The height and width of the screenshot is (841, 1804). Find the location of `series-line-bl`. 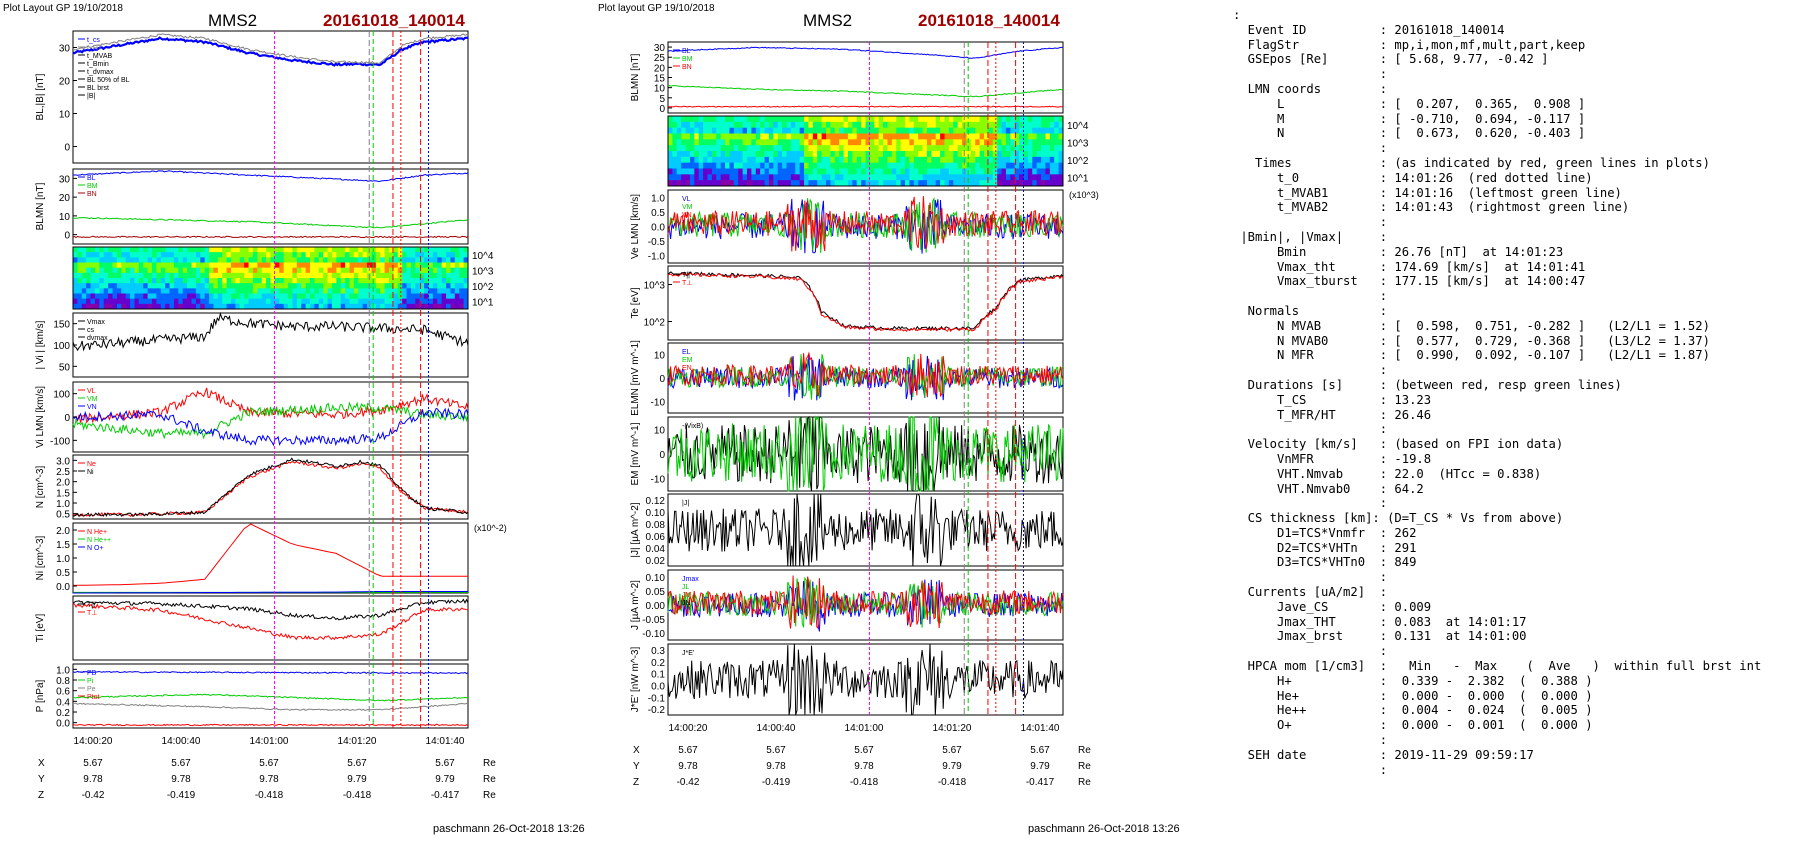

series-line-bl is located at coordinates (865, 52).